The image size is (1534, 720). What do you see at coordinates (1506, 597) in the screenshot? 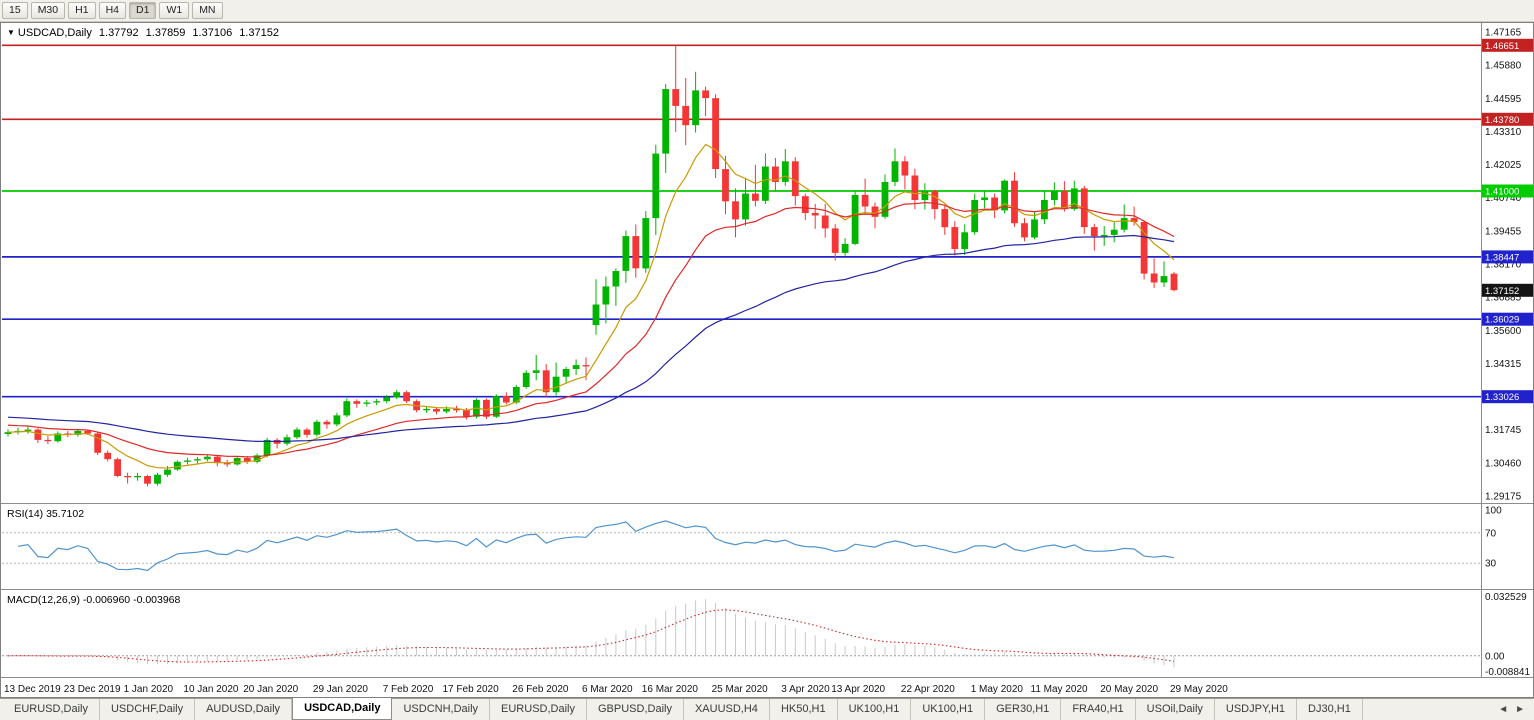
I see `svg-text: 0.032529` at bounding box center [1506, 597].